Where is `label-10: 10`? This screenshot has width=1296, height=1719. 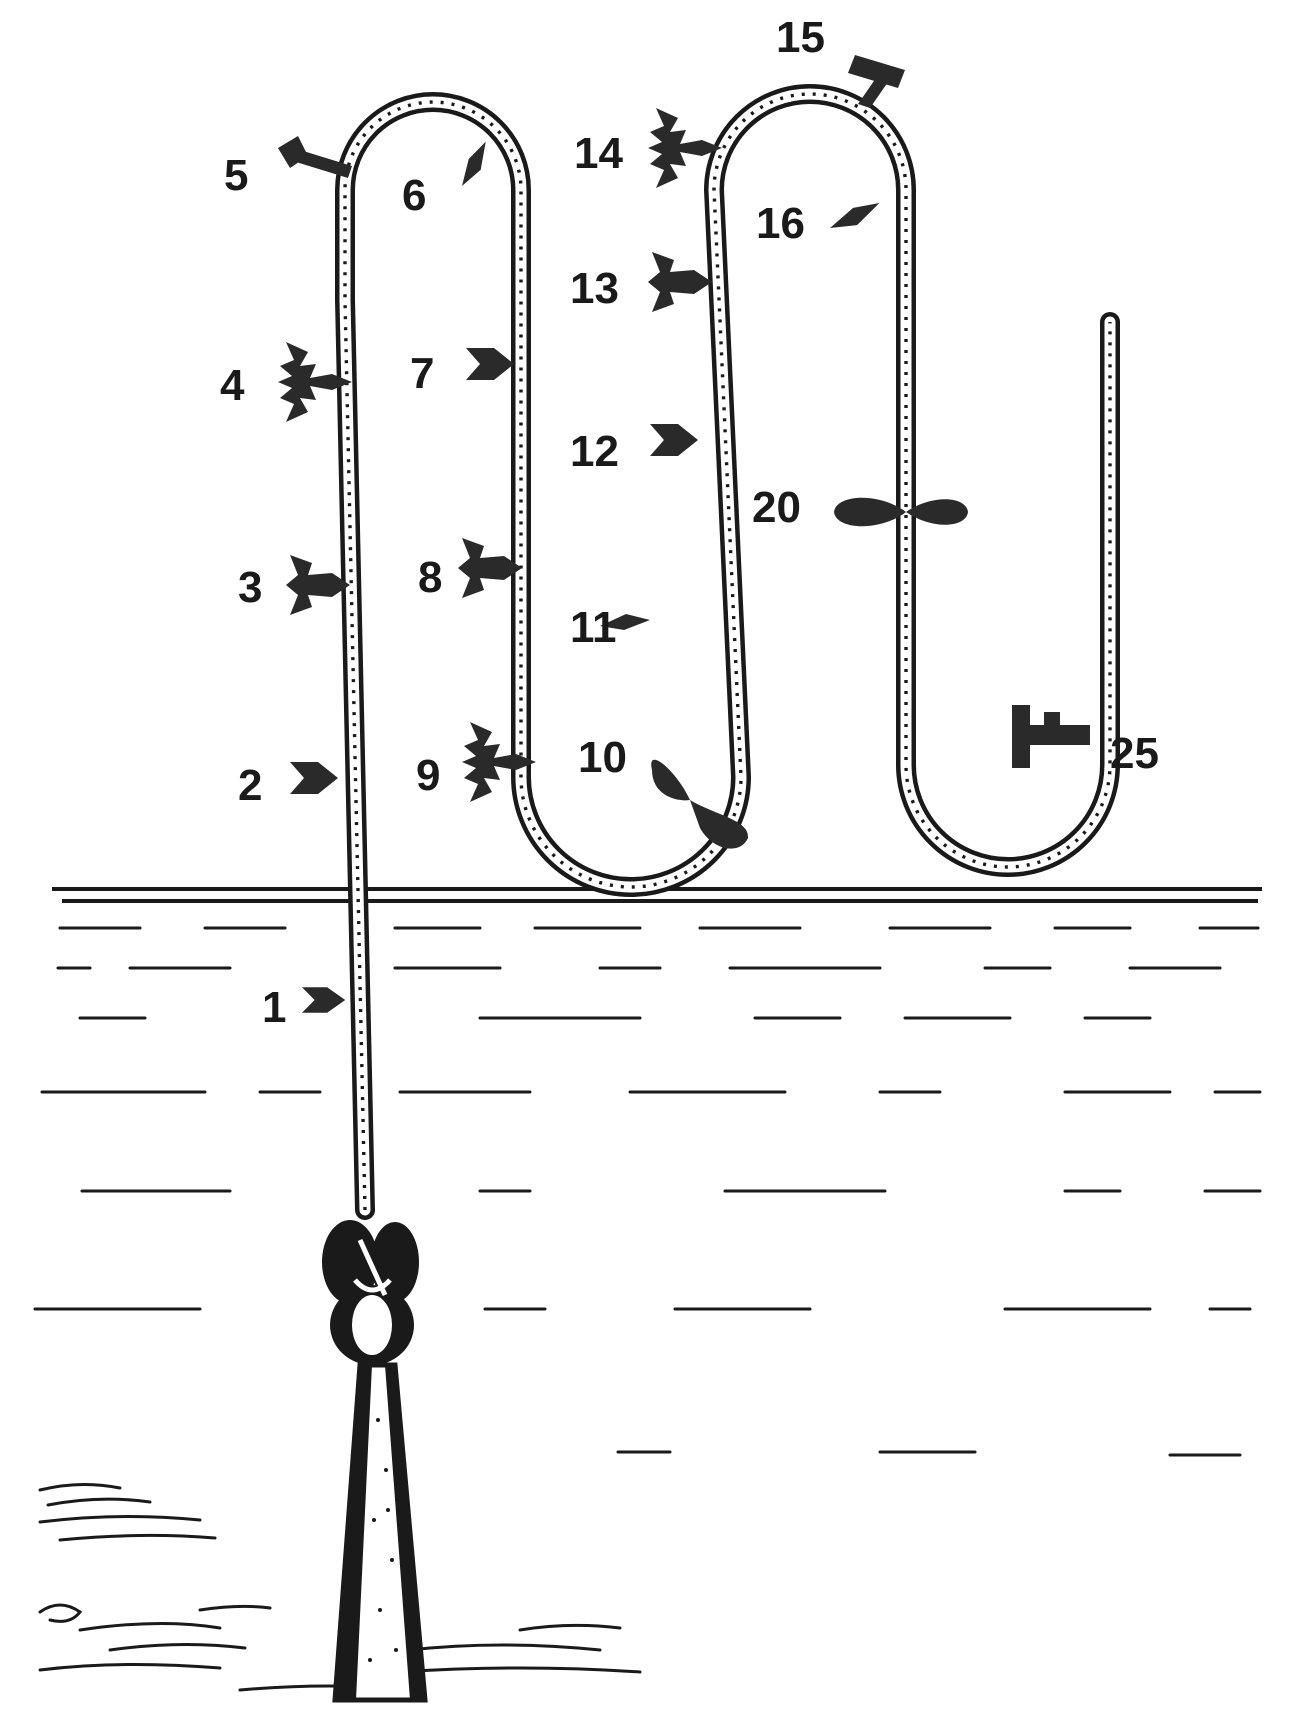
label-10: 10 is located at coordinates (602, 757).